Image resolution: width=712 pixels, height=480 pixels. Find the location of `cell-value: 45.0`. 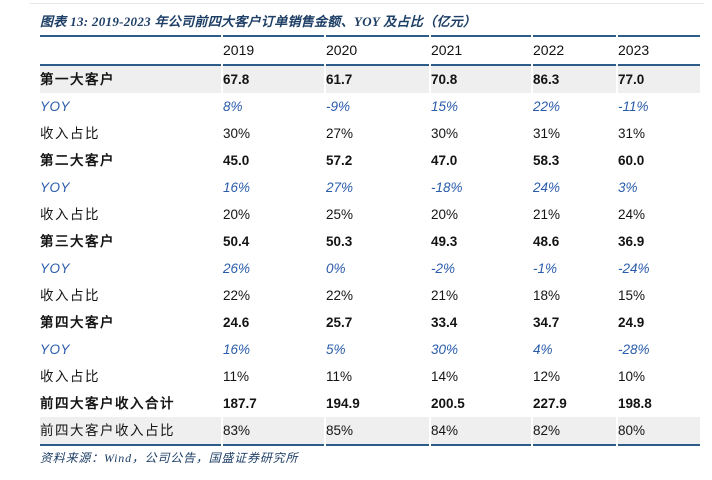

cell-value: 45.0 is located at coordinates (236, 160).